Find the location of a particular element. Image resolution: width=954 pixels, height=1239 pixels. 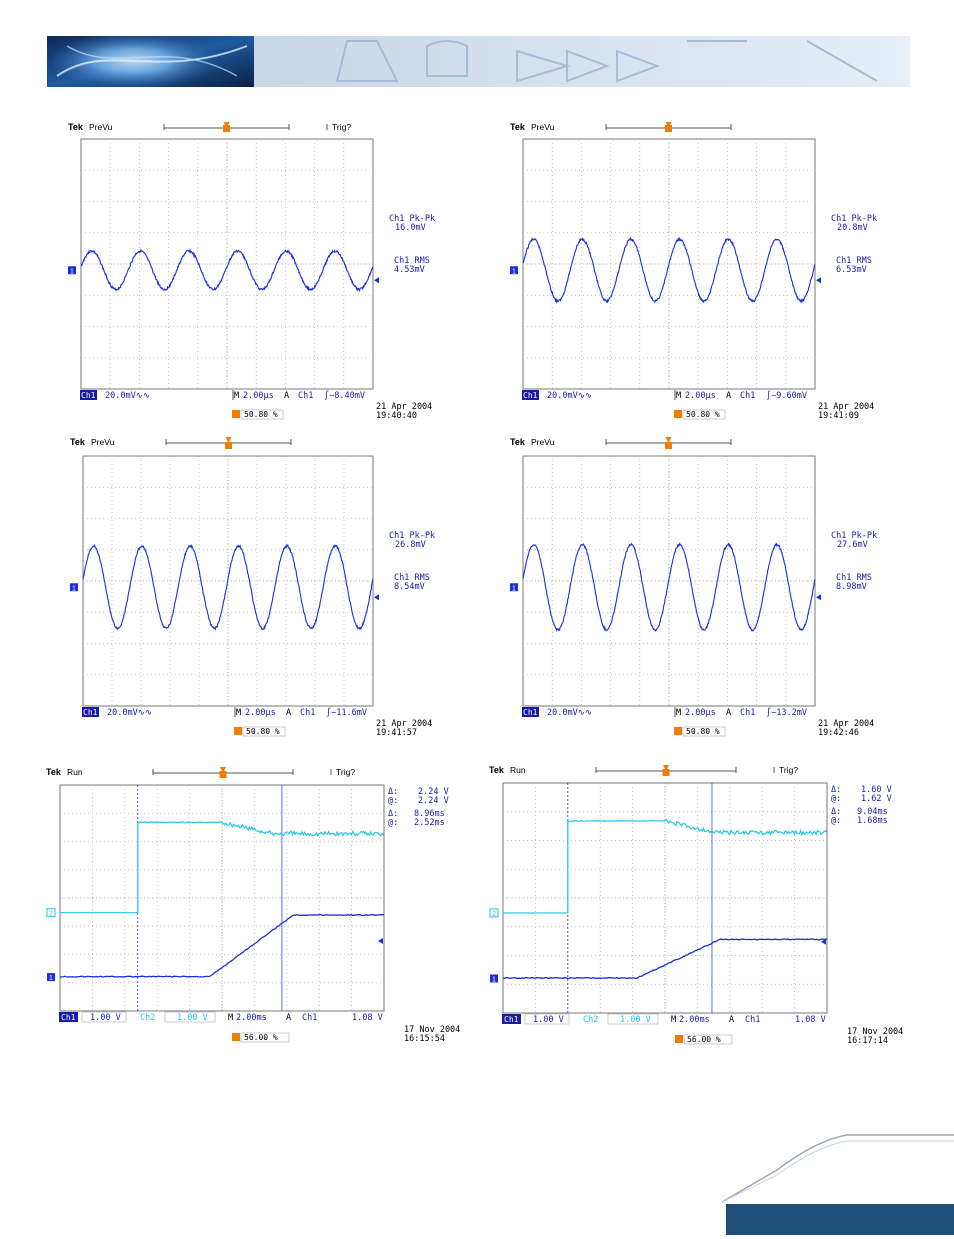

trigger-position-icon is located at coordinates (223, 774).